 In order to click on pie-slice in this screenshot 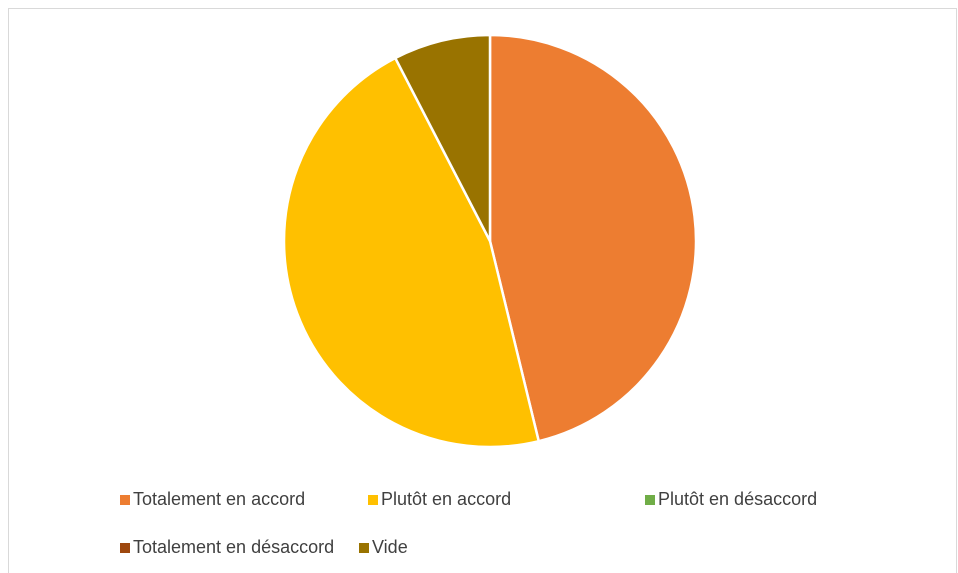, I will do `click(442, 137)`.